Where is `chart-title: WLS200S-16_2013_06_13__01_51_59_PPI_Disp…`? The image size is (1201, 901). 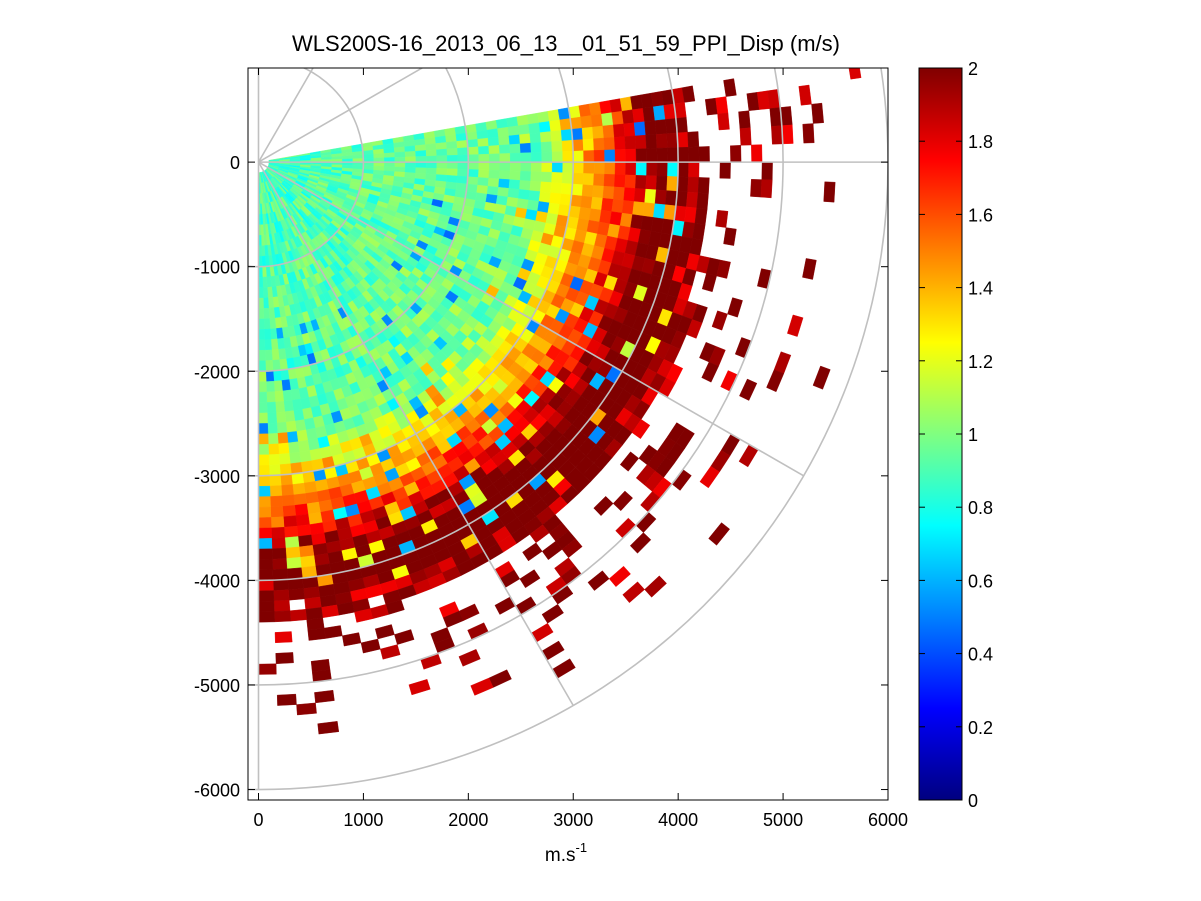
chart-title: WLS200S-16_2013_06_13__01_51_59_PPI_Disp… is located at coordinates (566, 43).